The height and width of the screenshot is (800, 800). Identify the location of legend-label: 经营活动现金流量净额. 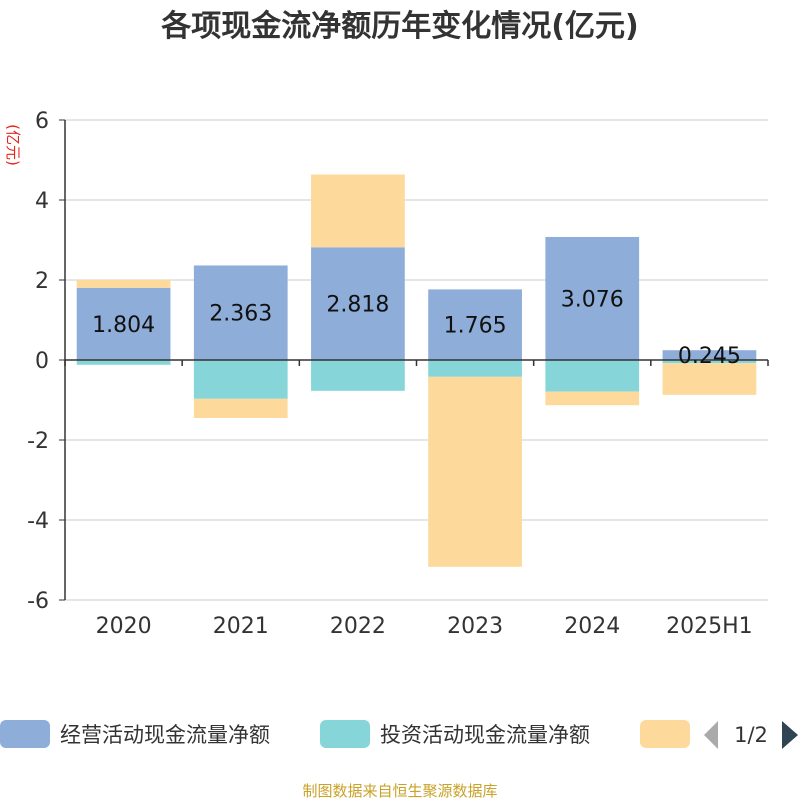
(165, 735).